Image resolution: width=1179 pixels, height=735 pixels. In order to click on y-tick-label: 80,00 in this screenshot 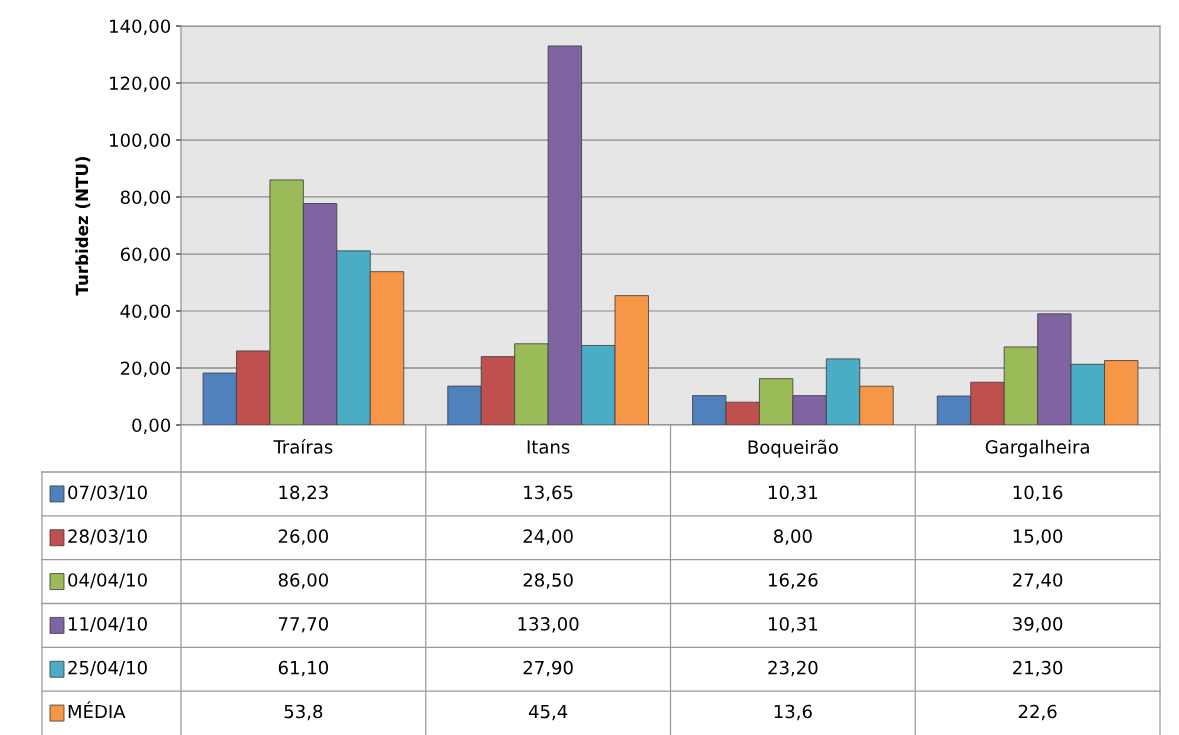, I will do `click(145, 198)`.